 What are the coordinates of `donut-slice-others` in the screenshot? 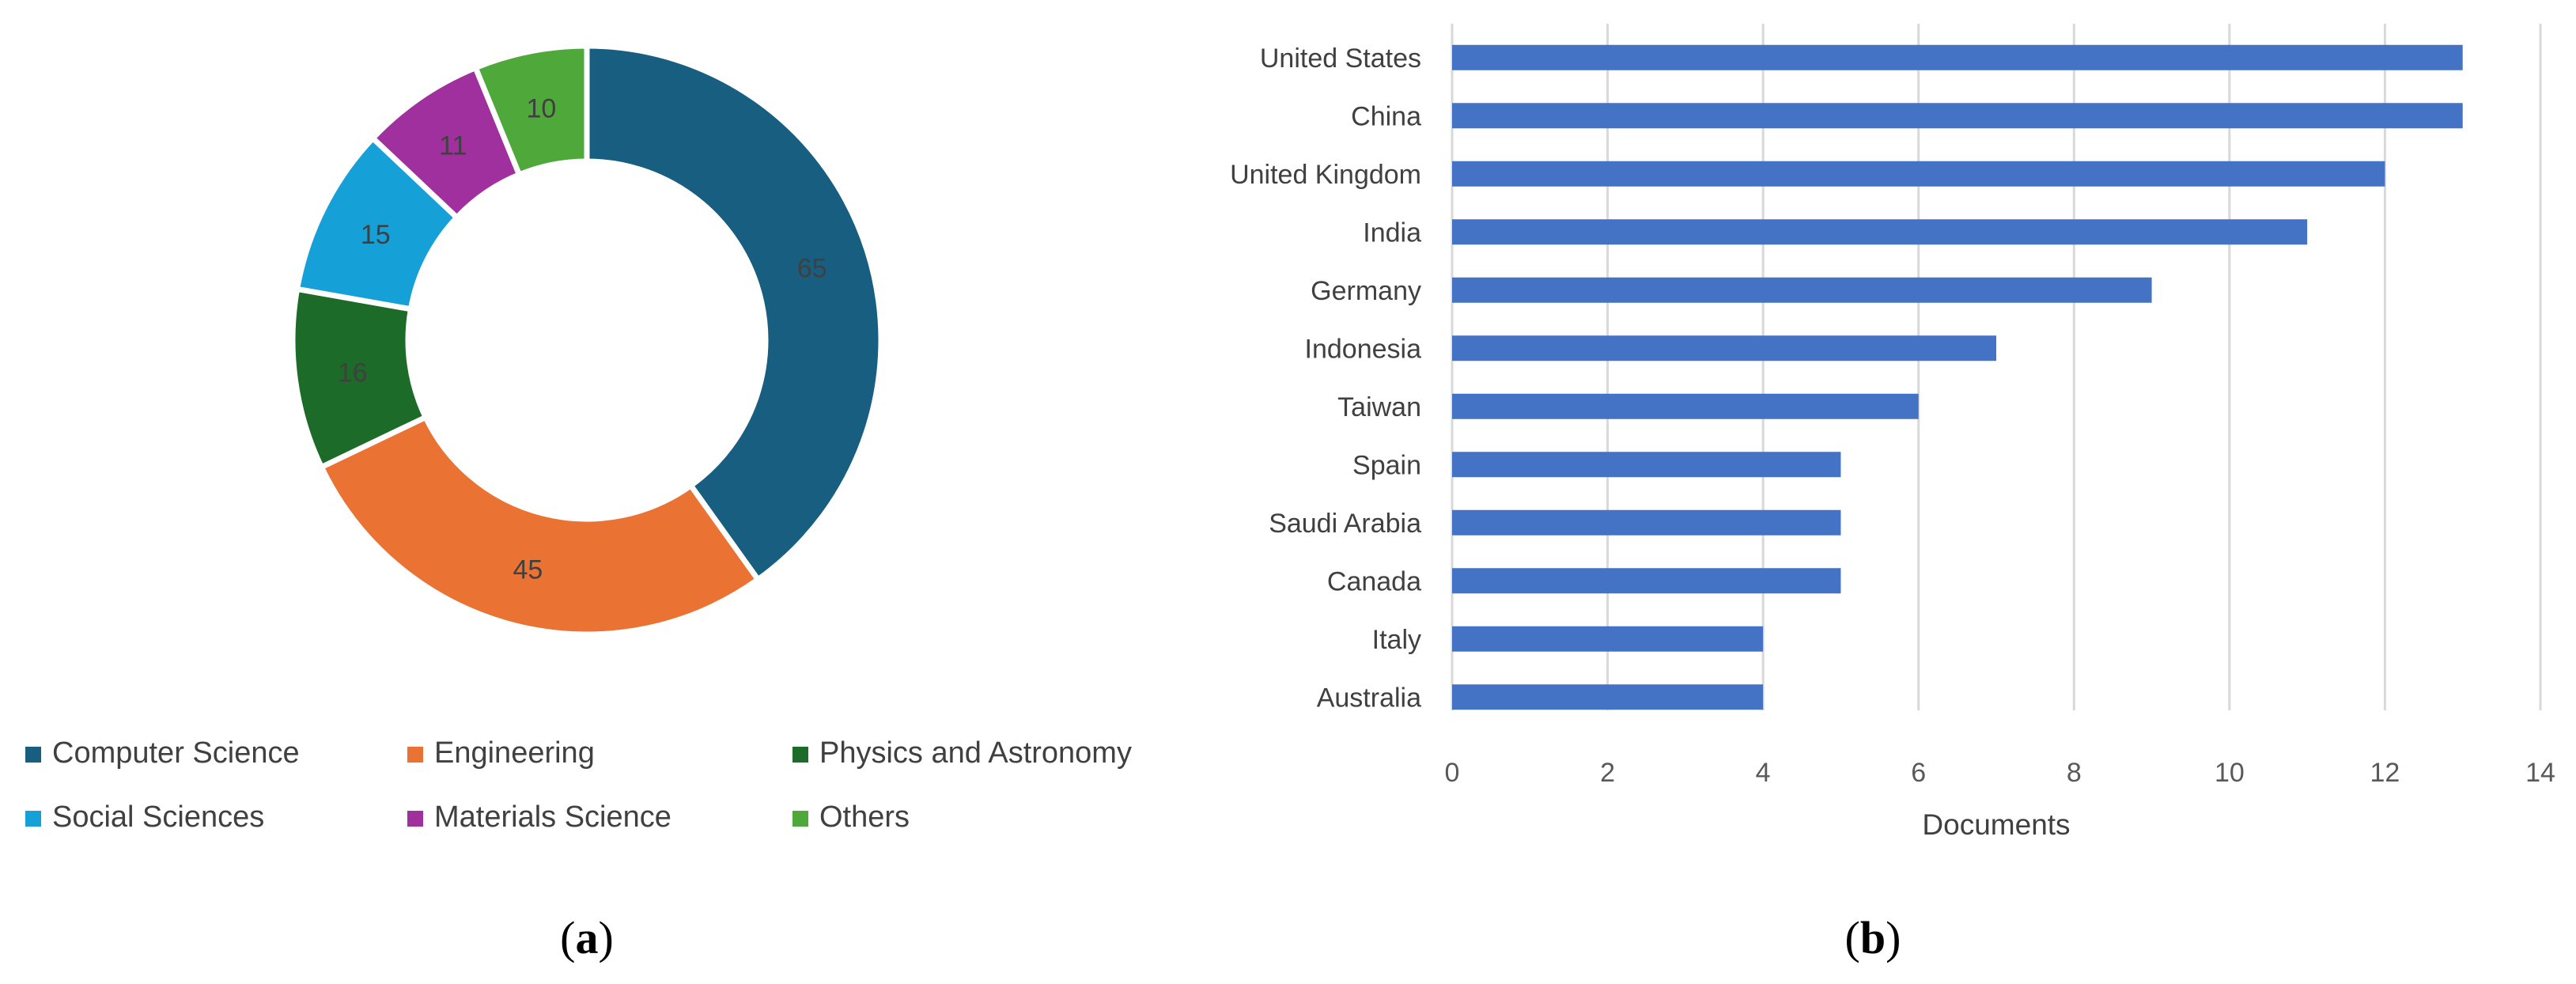 It's located at (530, 111).